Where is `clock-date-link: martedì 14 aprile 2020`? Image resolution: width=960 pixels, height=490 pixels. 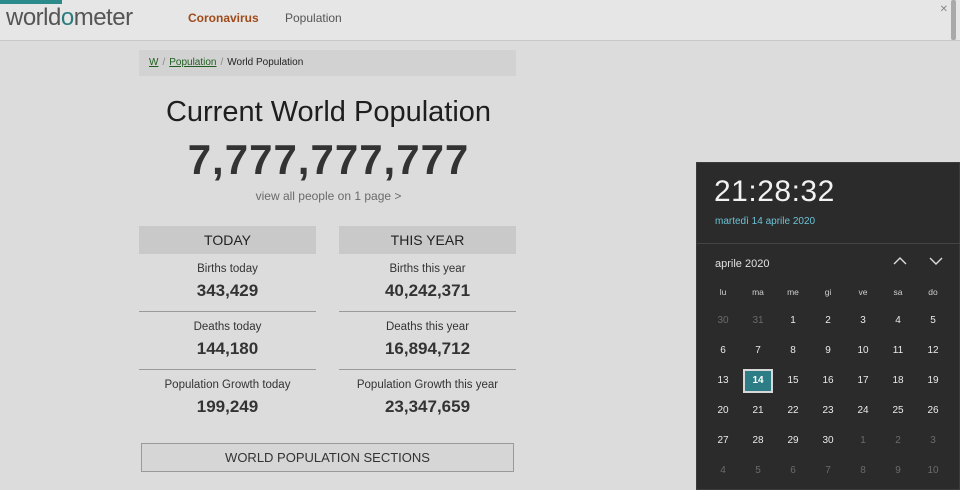
clock-date-link: martedì 14 aprile 2020 is located at coordinates (765, 221).